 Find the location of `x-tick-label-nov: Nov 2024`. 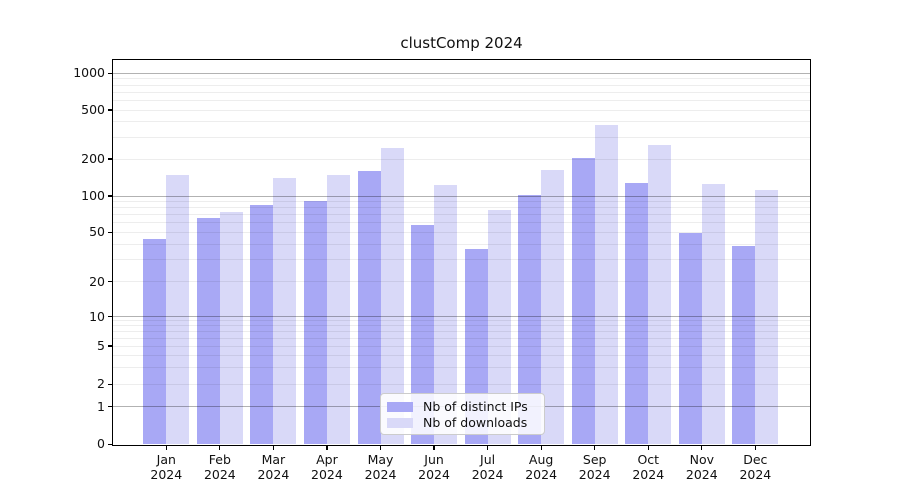

x-tick-label-nov: Nov 2024 is located at coordinates (701, 467).